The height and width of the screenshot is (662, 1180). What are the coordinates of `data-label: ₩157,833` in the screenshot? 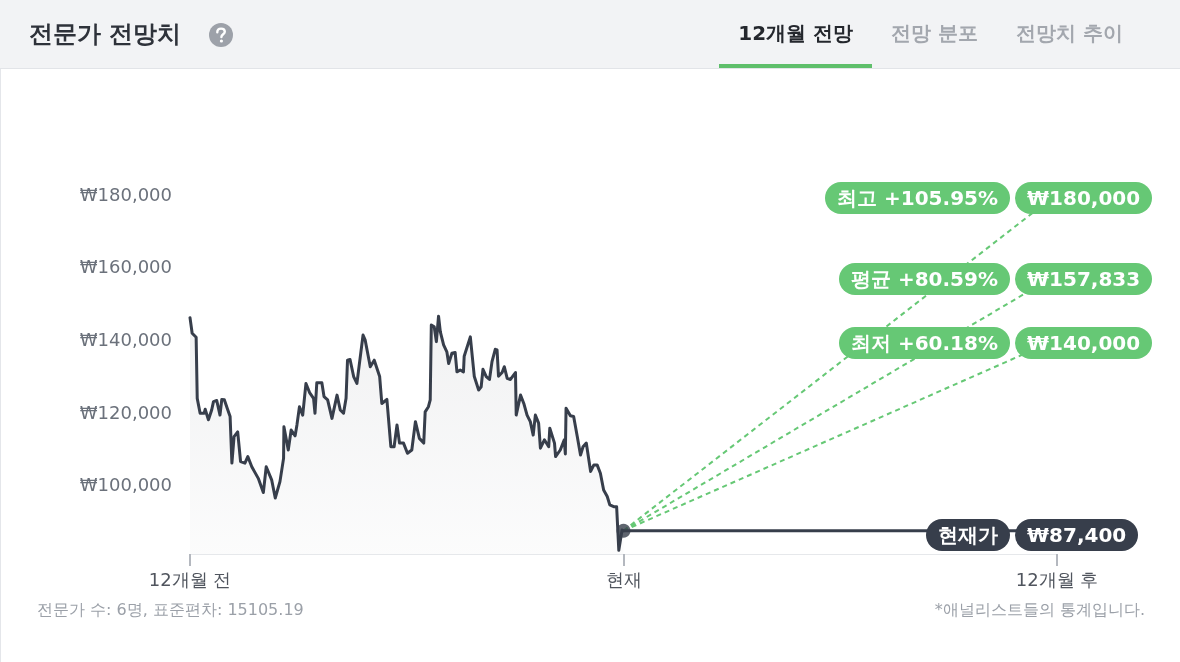 It's located at (1084, 278).